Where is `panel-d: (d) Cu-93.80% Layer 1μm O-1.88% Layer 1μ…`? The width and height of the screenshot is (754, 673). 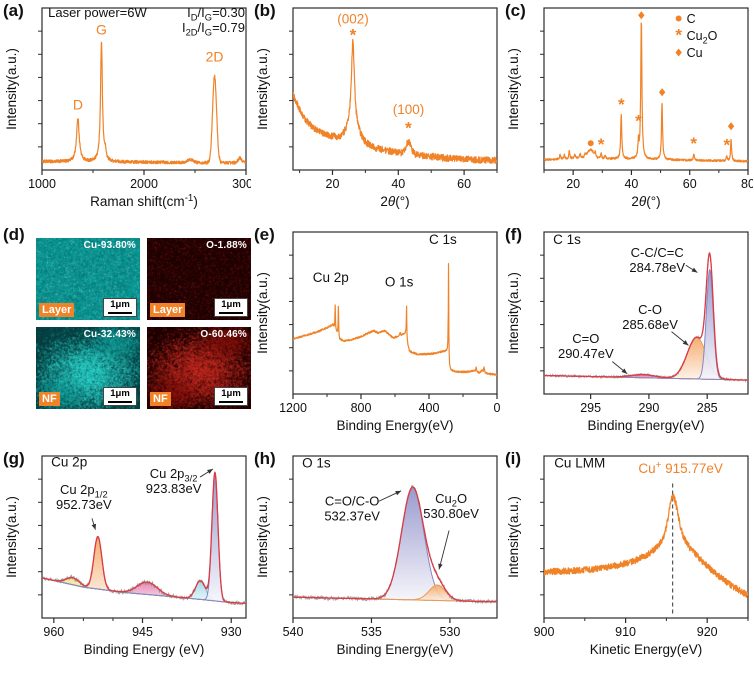
panel-d: (d) Cu-93.80% Layer 1μm O-1.88% Layer 1μ… is located at coordinates (125, 336).